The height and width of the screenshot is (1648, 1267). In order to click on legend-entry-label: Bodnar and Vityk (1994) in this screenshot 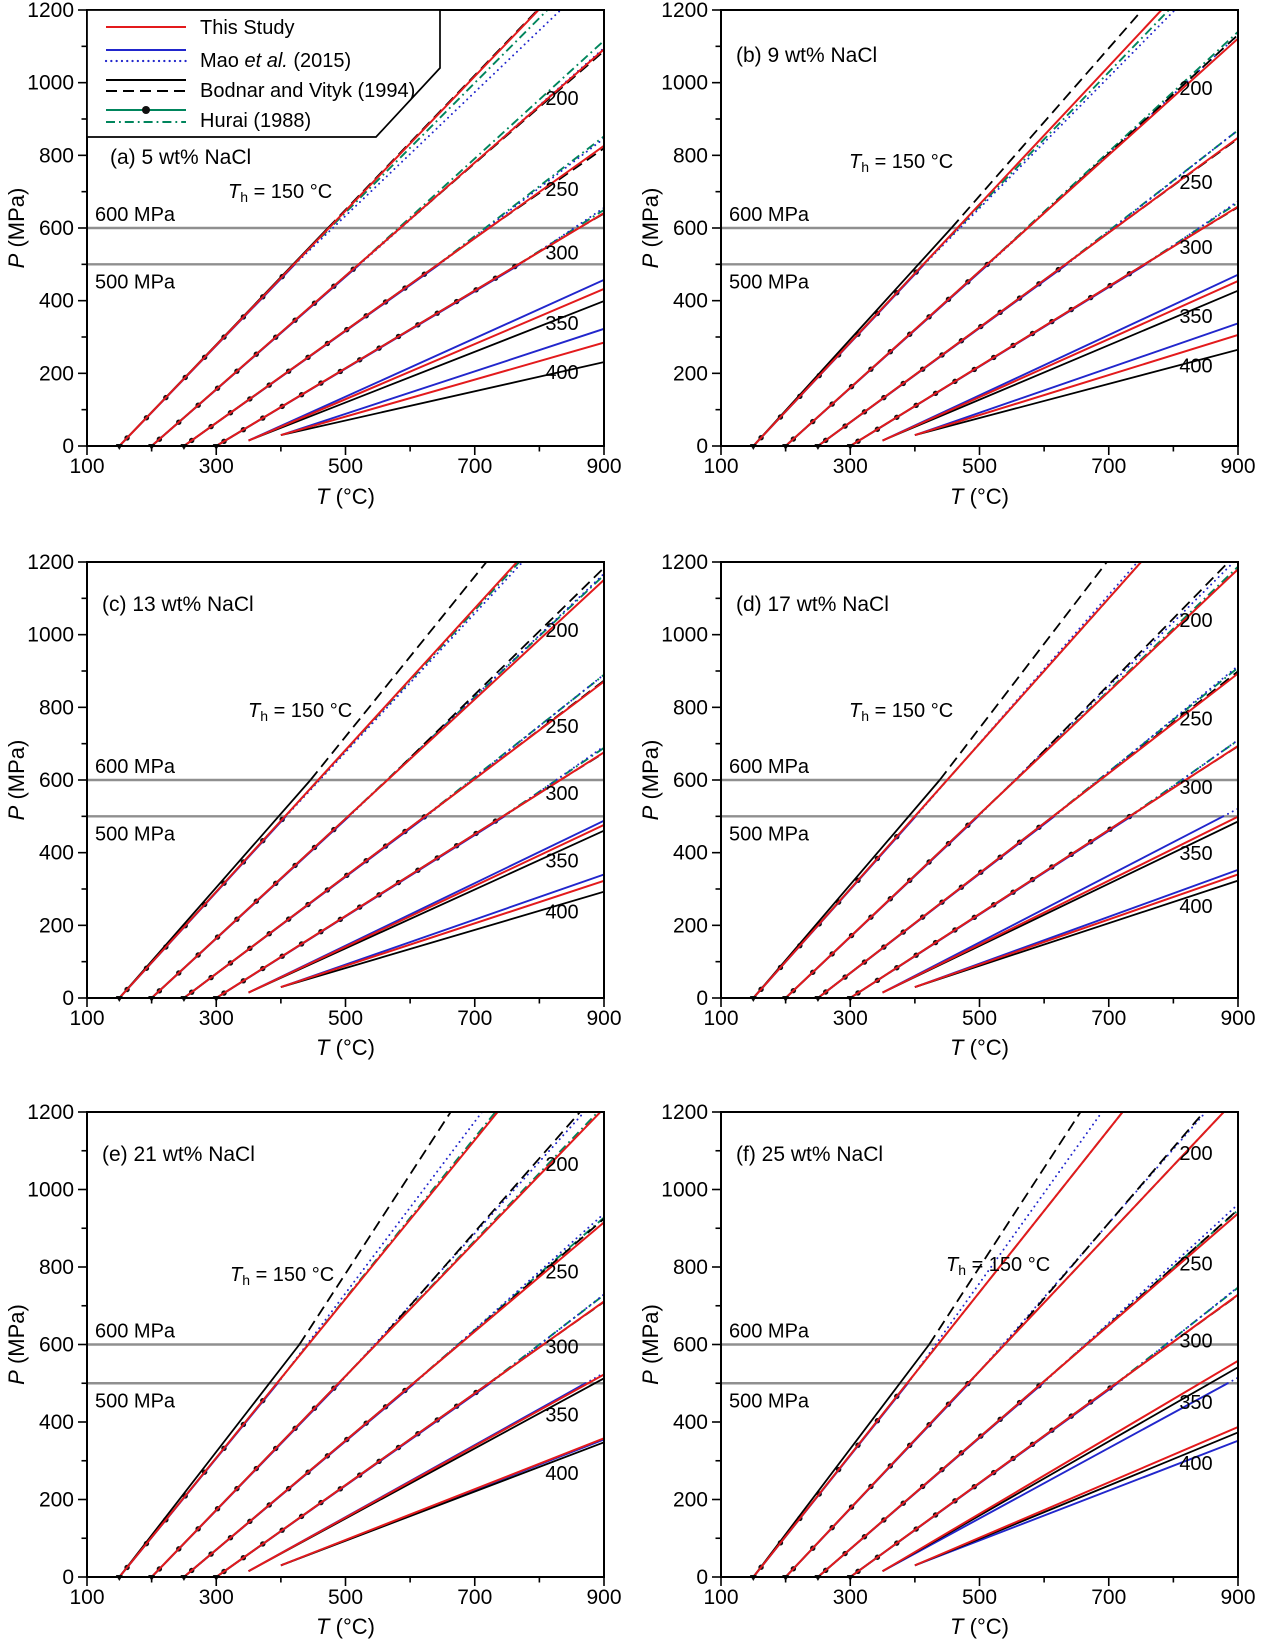, I will do `click(307, 91)`.